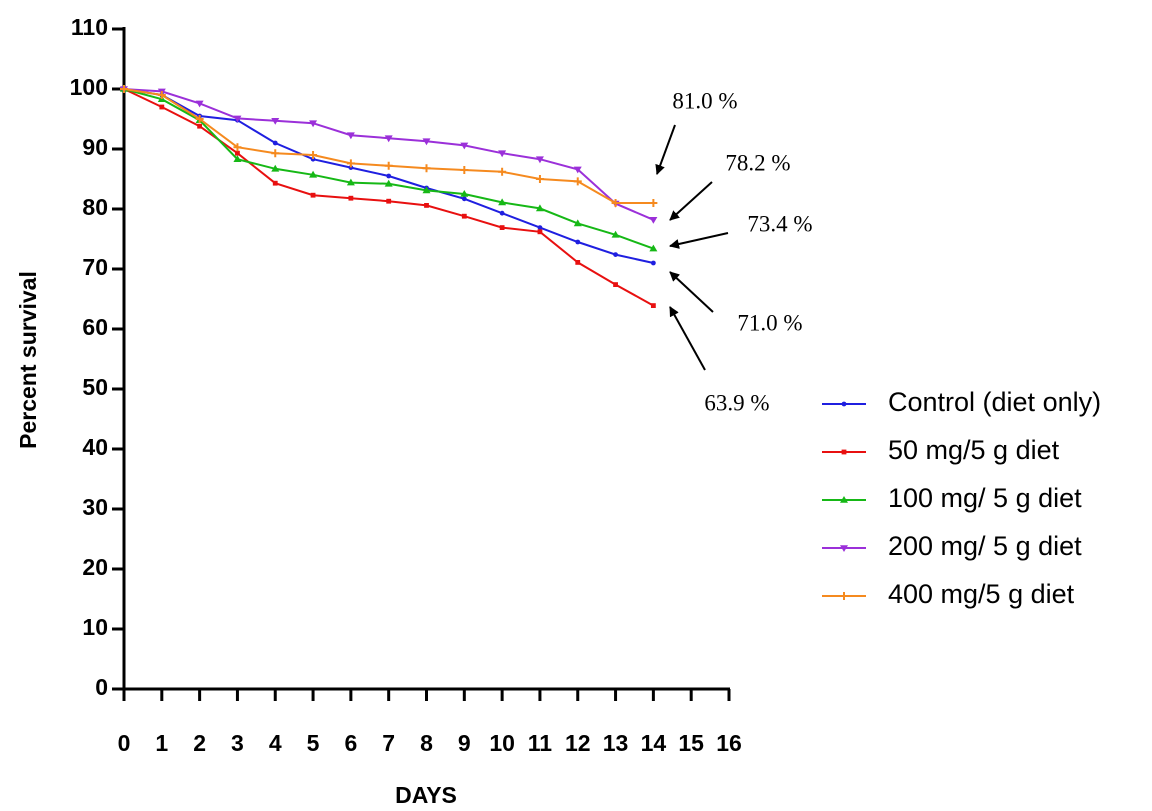  I want to click on y-tick-label: 40, so click(95, 447).